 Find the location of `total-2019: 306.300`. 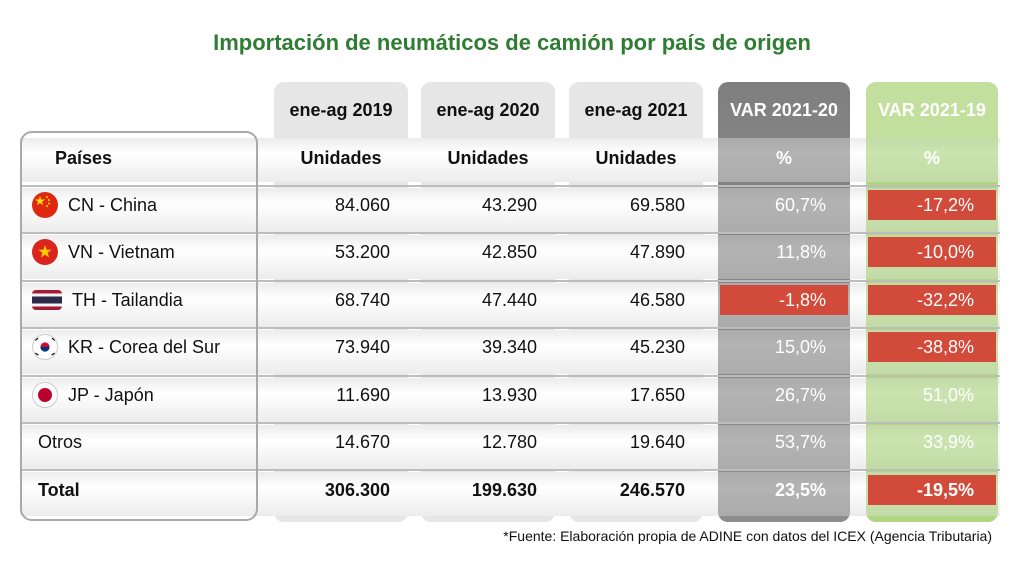

total-2019: 306.300 is located at coordinates (357, 490).